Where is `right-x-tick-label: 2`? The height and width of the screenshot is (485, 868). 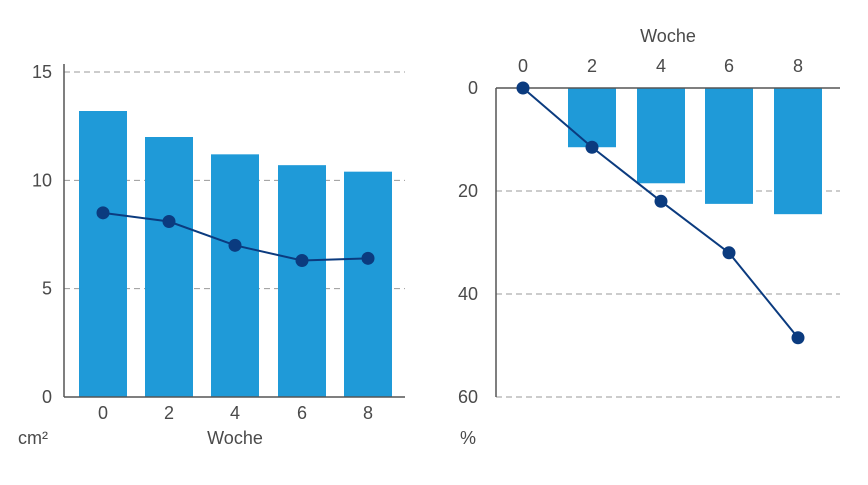
right-x-tick-label: 2 is located at coordinates (592, 66).